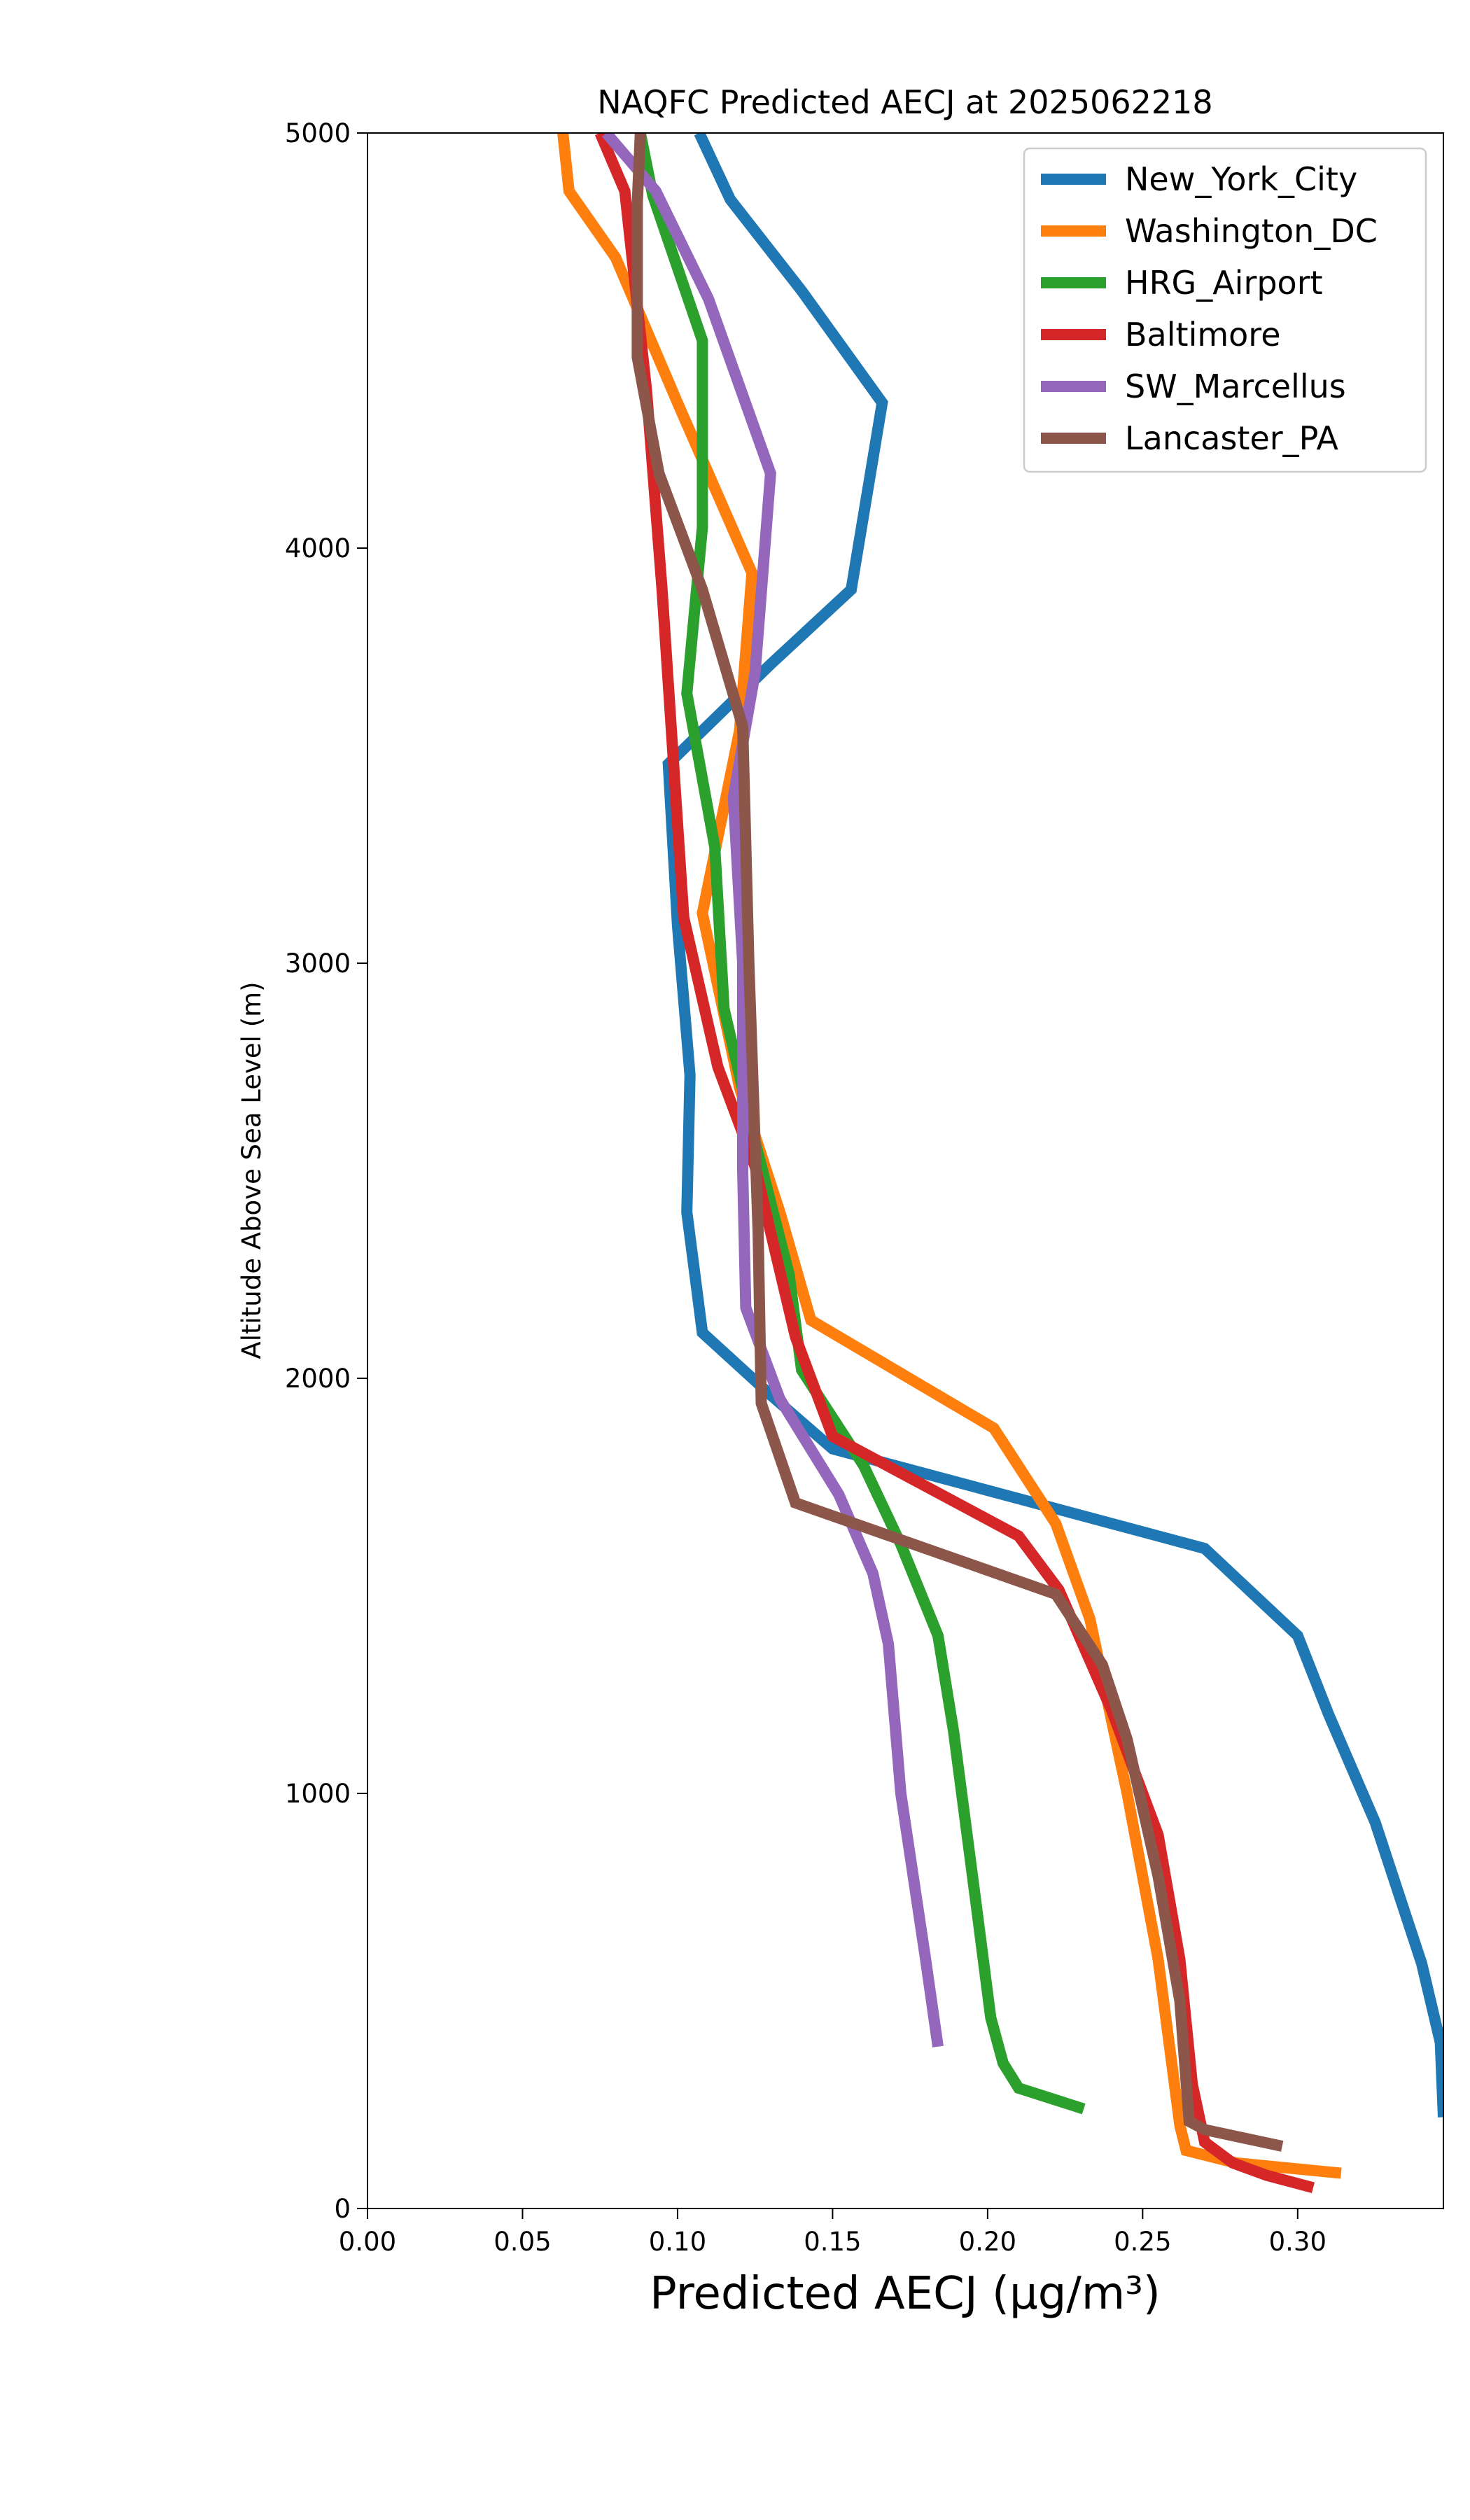 The height and width of the screenshot is (2520, 1470). Describe the element at coordinates (832, 2242) in the screenshot. I see `x-tick-label: 0.15` at that location.